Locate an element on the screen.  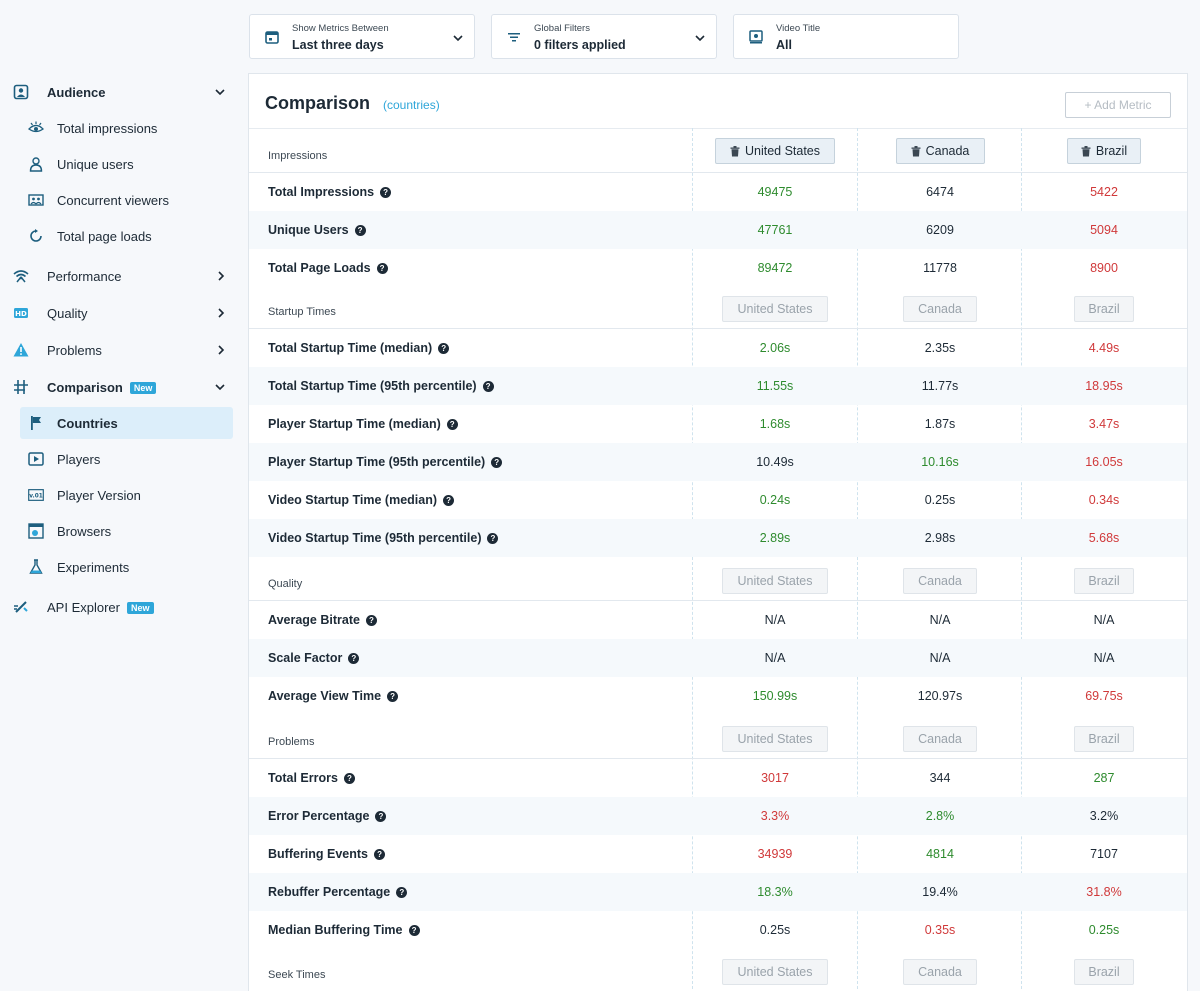
header-divider is located at coordinates (718, 128).